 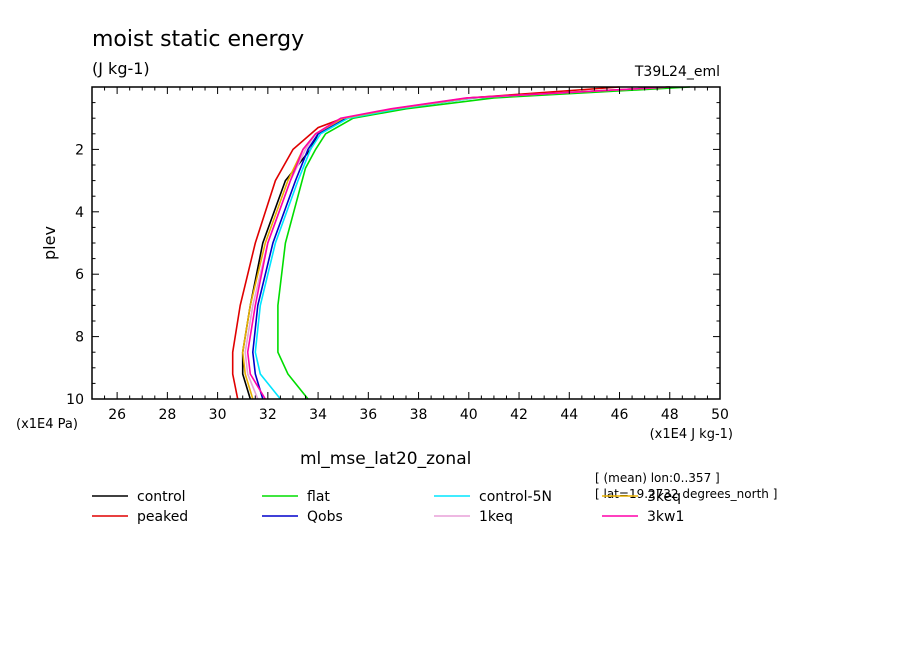 What do you see at coordinates (47, 424) in the screenshot?
I see `y-unit-label: (x1E4 Pa)` at bounding box center [47, 424].